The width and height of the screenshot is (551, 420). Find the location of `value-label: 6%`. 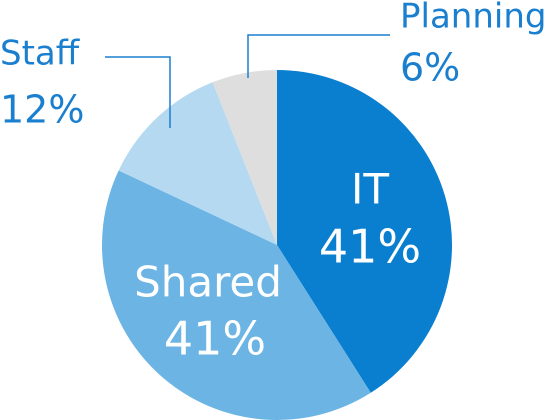

value-label: 6% is located at coordinates (430, 68).